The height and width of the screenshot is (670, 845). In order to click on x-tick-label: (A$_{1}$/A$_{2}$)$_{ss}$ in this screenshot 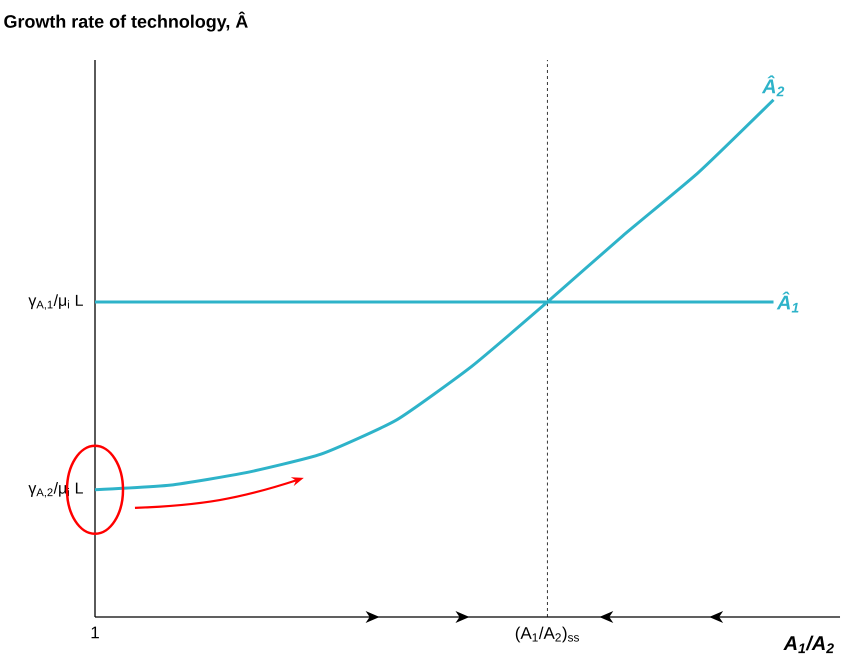, I will do `click(547, 634)`.